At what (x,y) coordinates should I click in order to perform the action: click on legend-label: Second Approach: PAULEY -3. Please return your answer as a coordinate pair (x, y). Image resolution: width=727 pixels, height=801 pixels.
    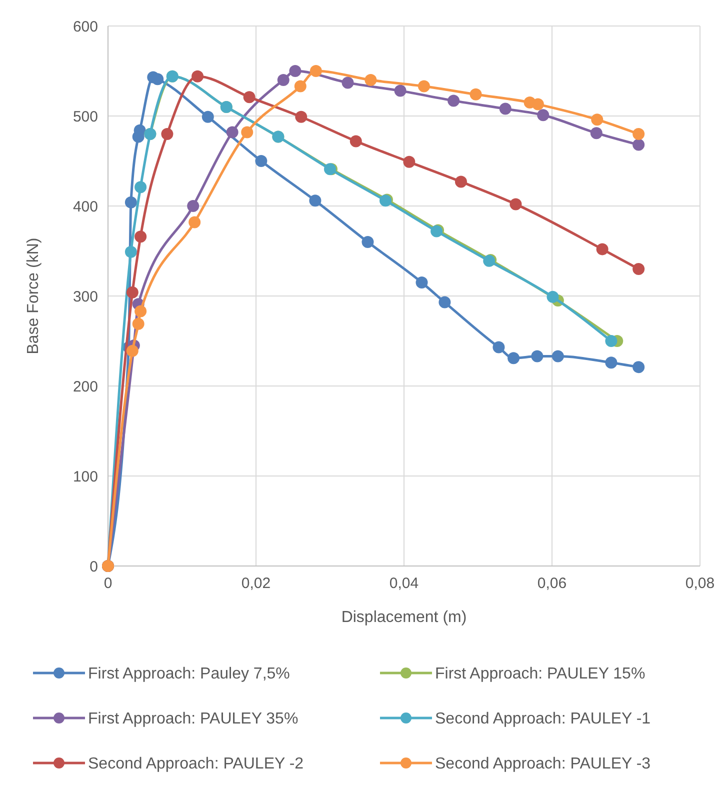
    Looking at the image, I should click on (543, 764).